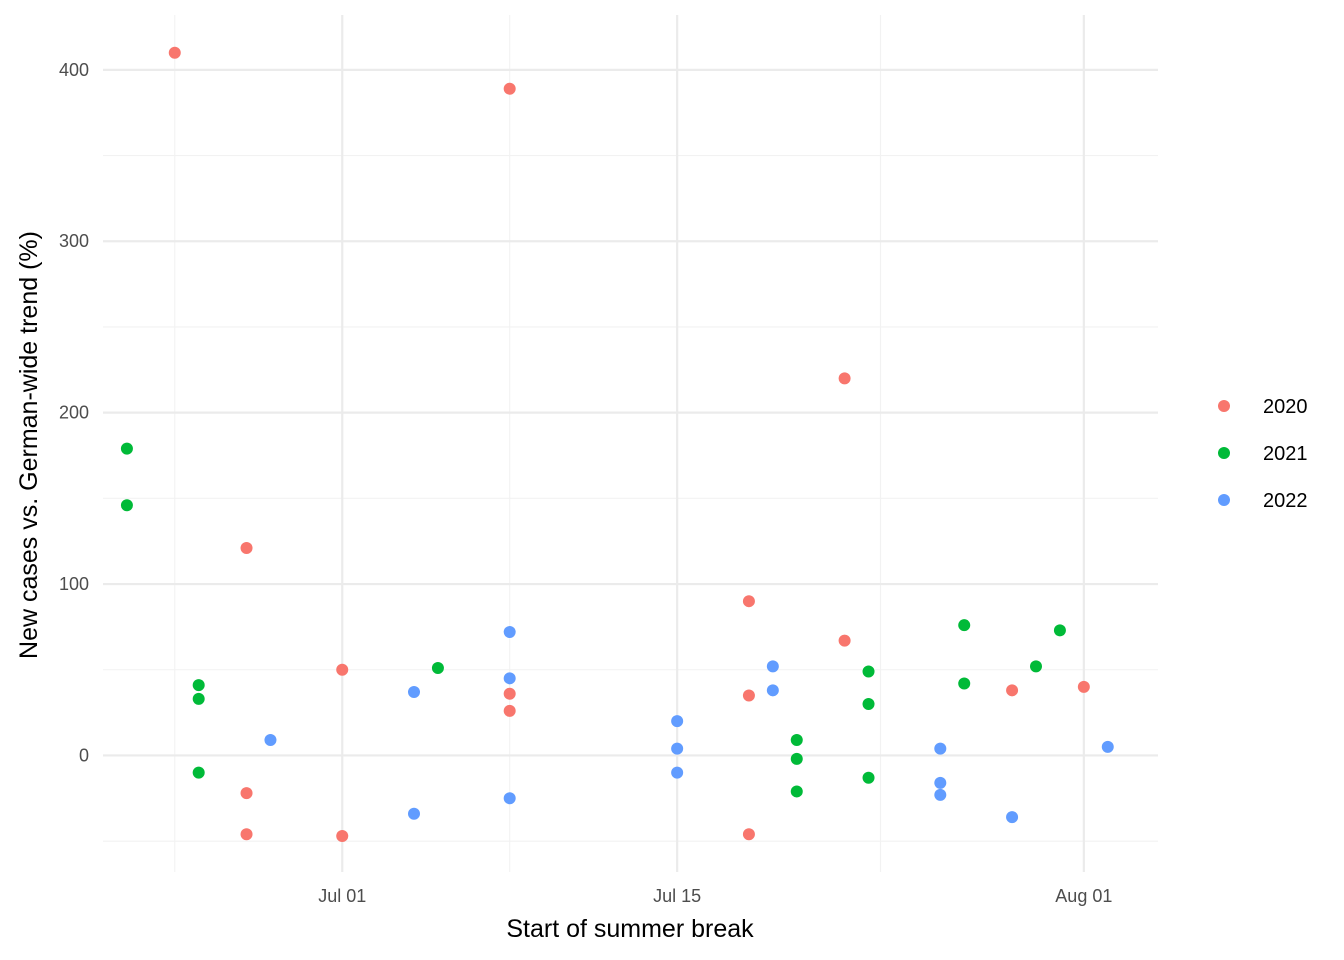 This screenshot has width=1344, height=960. What do you see at coordinates (677, 896) in the screenshot?
I see `x-tick-label: Jul 15` at bounding box center [677, 896].